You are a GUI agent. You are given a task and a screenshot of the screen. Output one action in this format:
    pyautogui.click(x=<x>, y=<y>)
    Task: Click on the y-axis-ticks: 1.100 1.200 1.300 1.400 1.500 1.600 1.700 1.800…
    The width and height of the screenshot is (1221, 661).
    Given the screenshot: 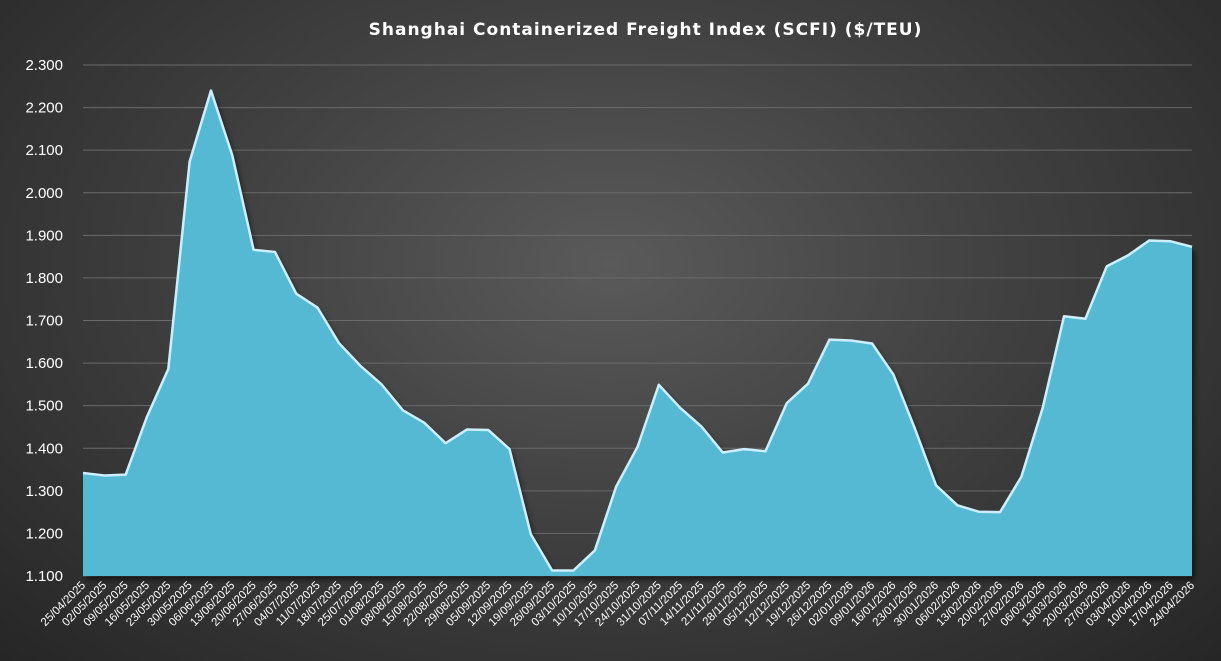 What is the action you would take?
    pyautogui.click(x=44, y=321)
    